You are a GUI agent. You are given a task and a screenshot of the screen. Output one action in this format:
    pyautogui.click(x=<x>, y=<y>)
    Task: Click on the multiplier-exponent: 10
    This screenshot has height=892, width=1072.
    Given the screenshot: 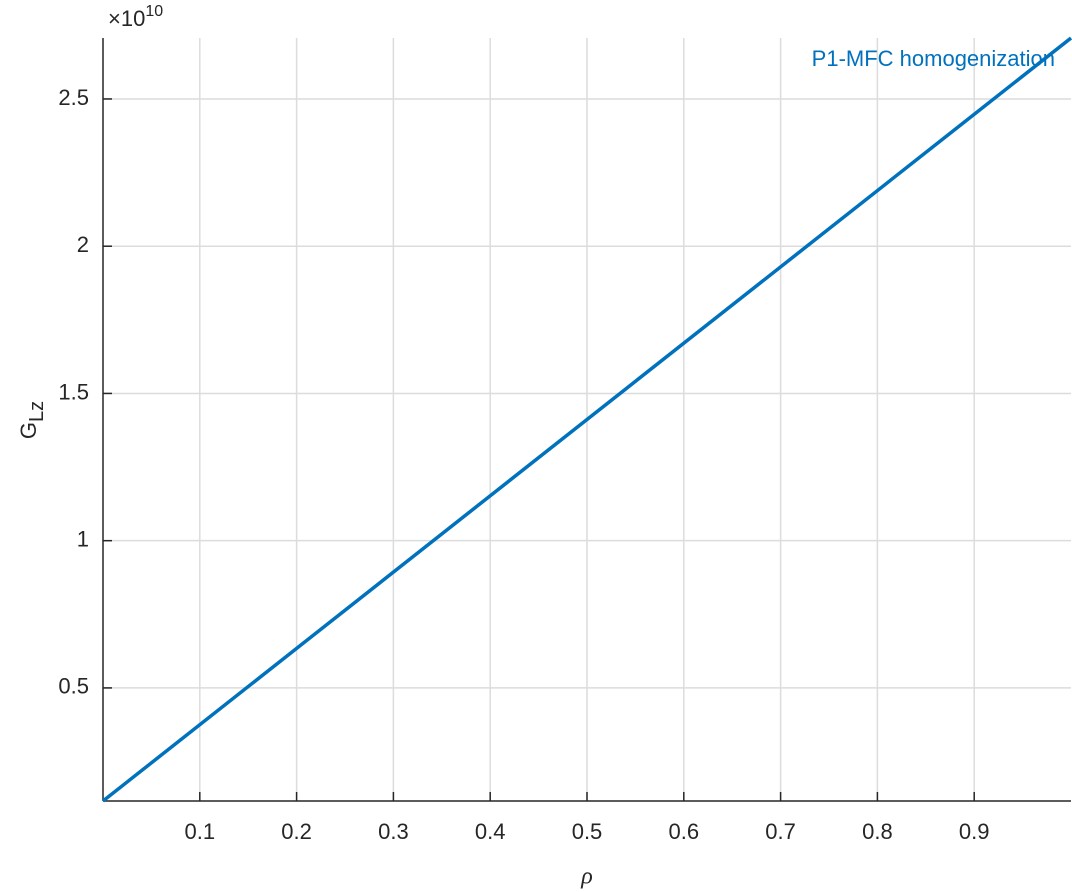 What is the action you would take?
    pyautogui.click(x=154, y=11)
    